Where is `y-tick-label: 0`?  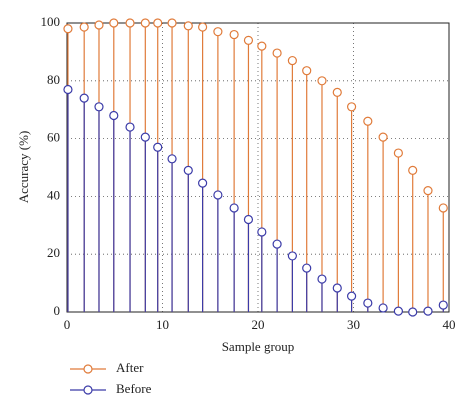
y-tick-label: 0 is located at coordinates (57, 310).